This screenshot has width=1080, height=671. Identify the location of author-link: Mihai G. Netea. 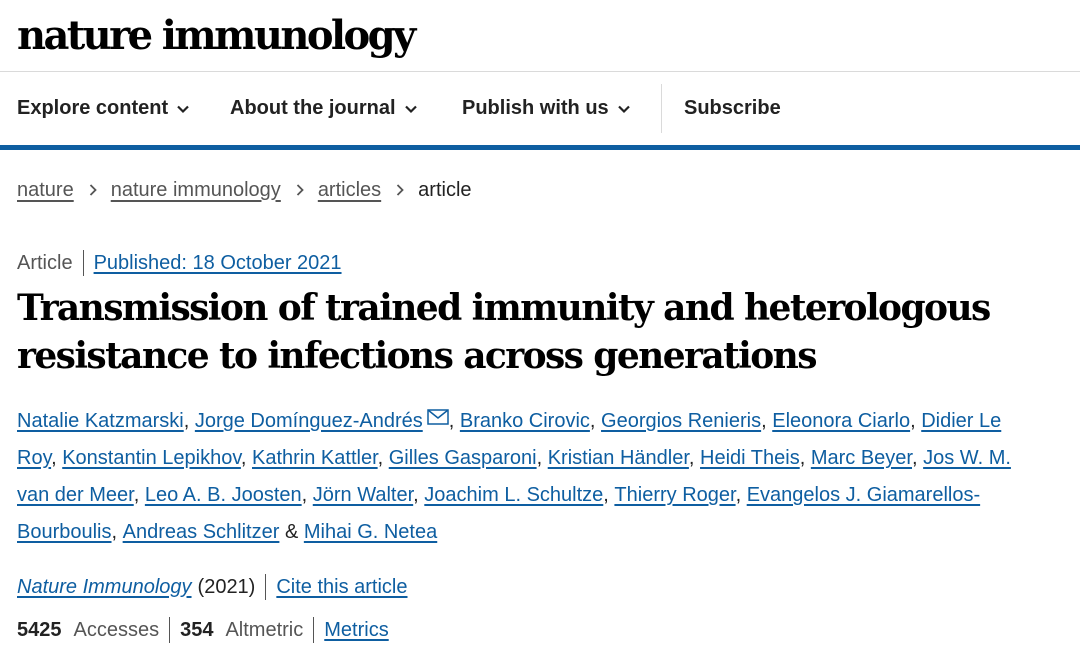
(370, 532).